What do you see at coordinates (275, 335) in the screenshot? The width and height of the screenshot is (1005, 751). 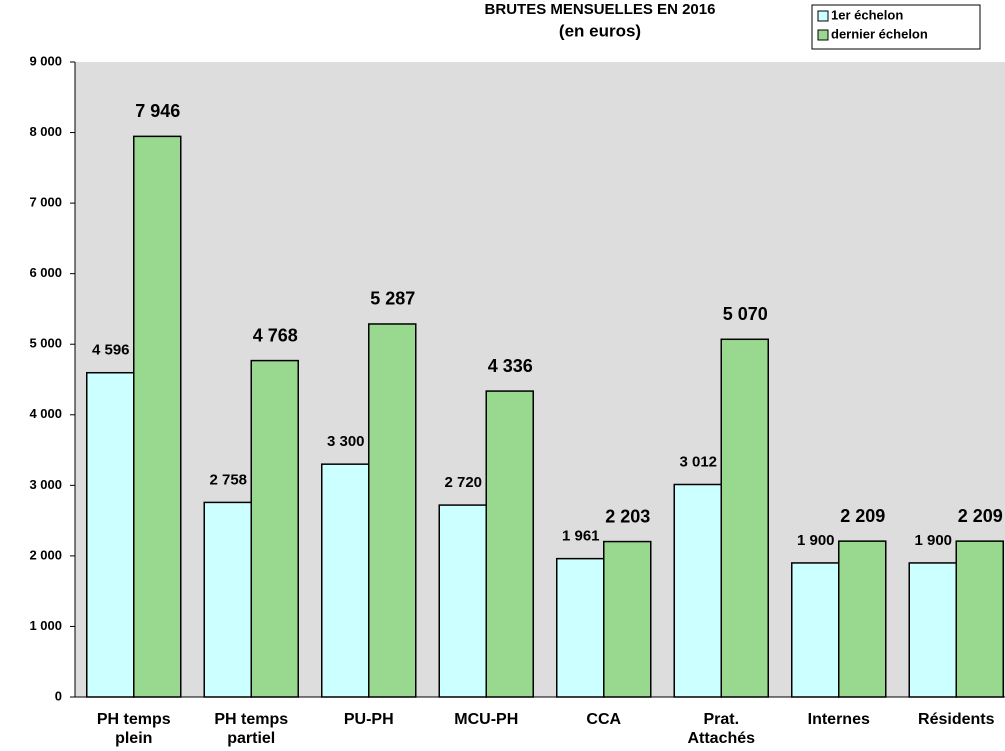 I see `value-label: 4 768` at bounding box center [275, 335].